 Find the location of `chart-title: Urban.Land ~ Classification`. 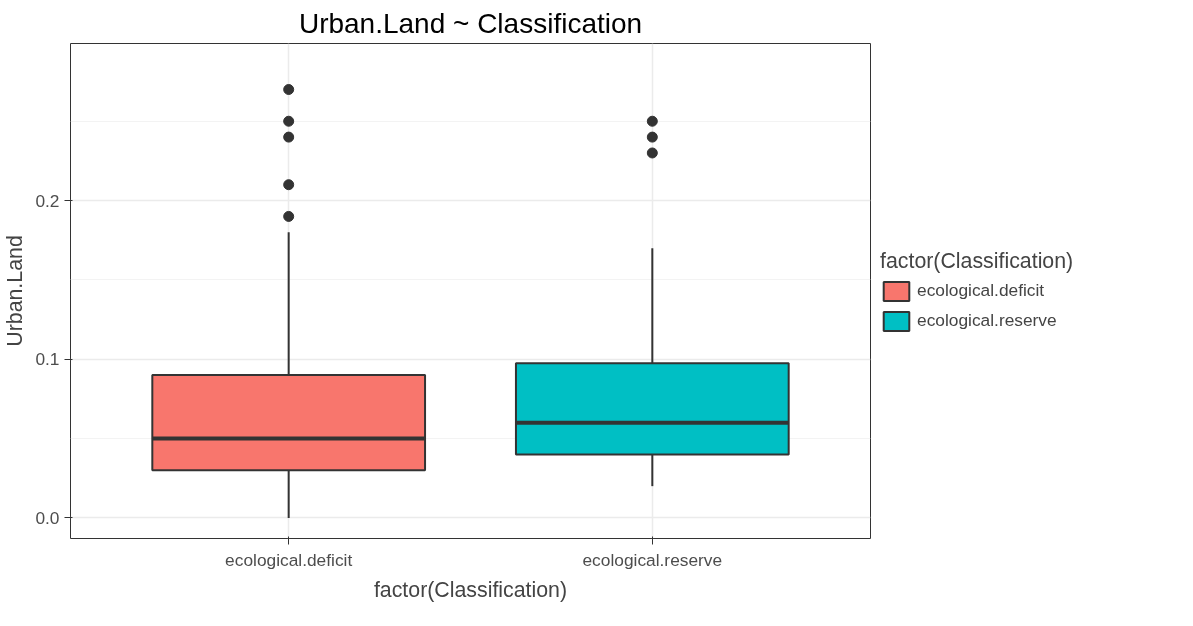

chart-title: Urban.Land ~ Classification is located at coordinates (470, 23).